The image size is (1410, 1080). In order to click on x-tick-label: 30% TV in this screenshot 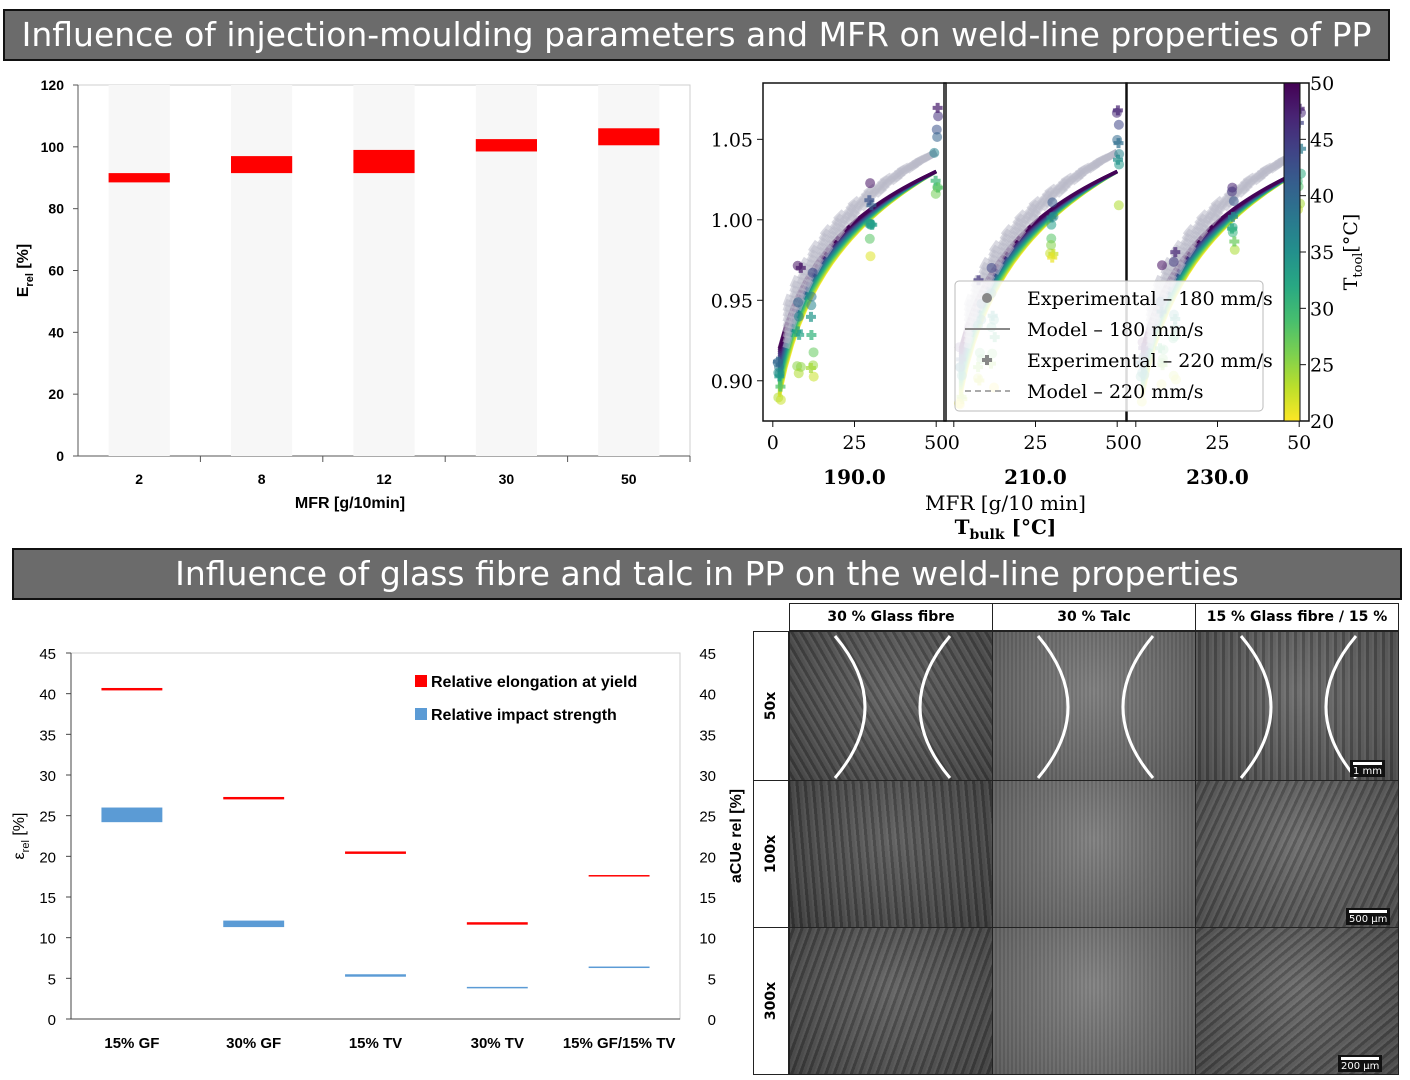, I will do `click(497, 1043)`.